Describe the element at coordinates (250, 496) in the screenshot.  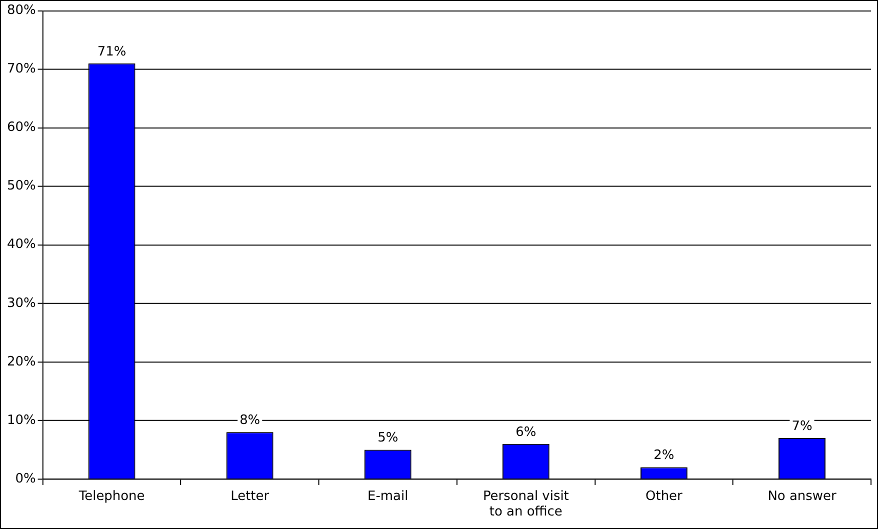
I see `x-tick-label: Letter` at that location.